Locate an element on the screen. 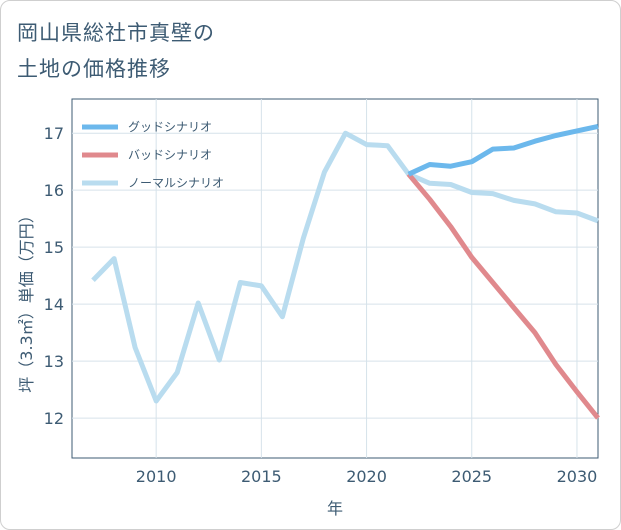 This screenshot has height=530, width=621. series-line-good is located at coordinates (503, 150).